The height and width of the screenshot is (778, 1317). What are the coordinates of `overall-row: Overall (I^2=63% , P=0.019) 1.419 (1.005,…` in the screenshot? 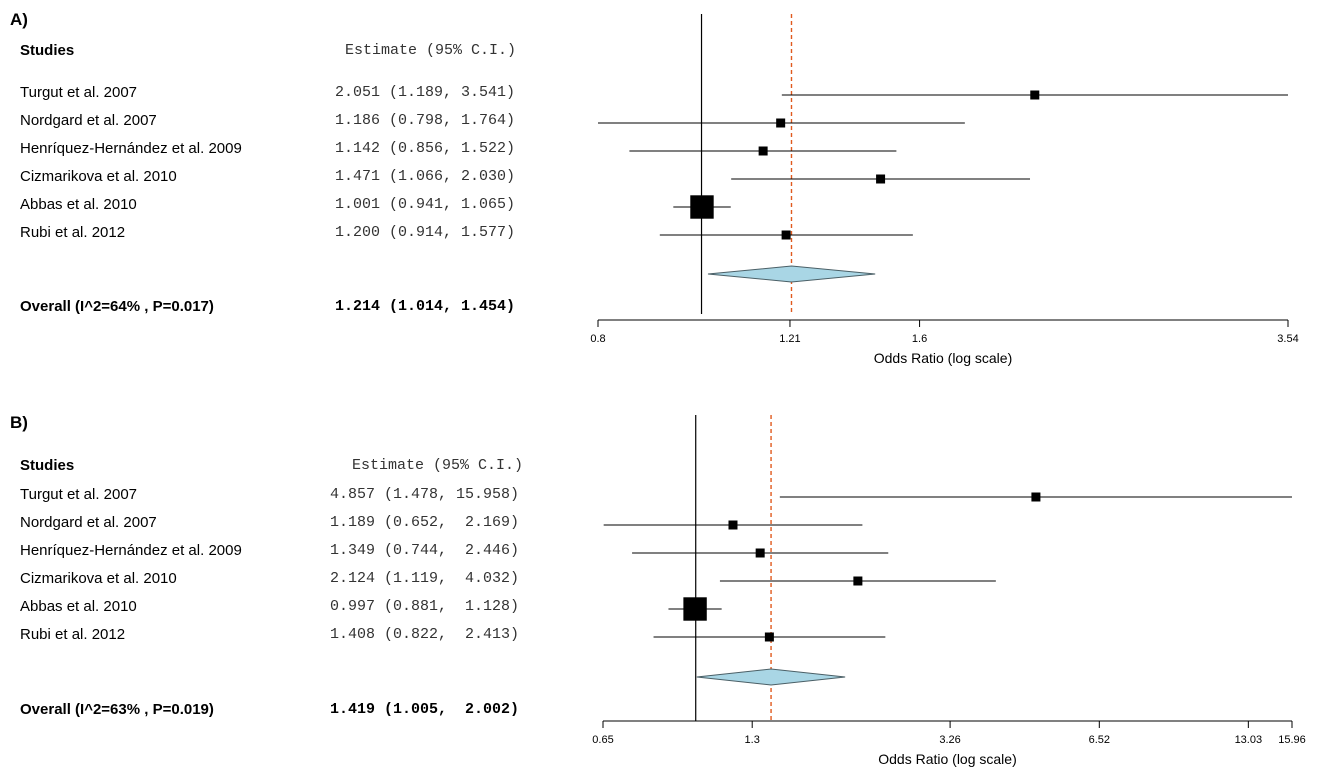 It's located at (300, 712).